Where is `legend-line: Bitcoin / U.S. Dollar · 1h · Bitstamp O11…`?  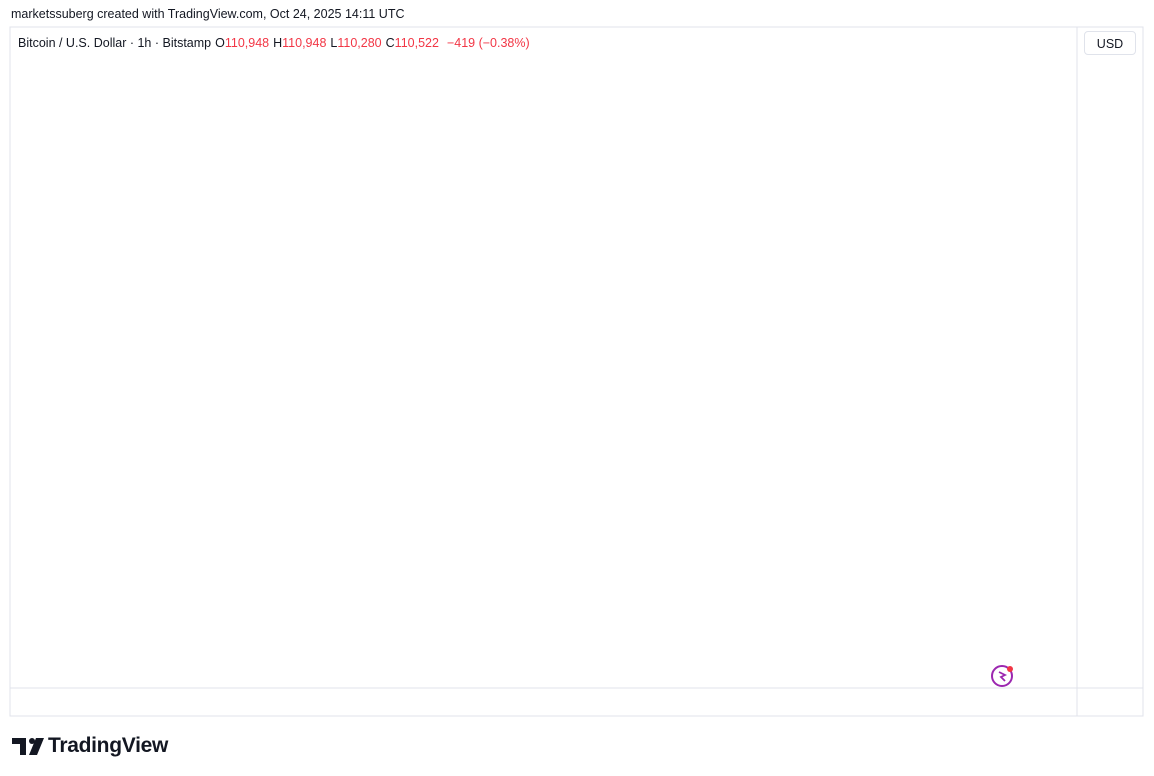 legend-line: Bitcoin / U.S. Dollar · 1h · Bitstamp O11… is located at coordinates (276, 43).